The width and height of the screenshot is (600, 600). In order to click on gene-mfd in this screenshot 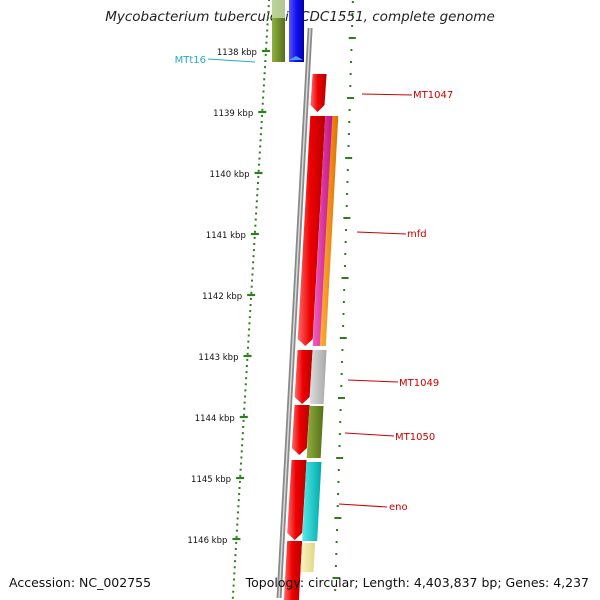, I will do `click(311, 231)`.